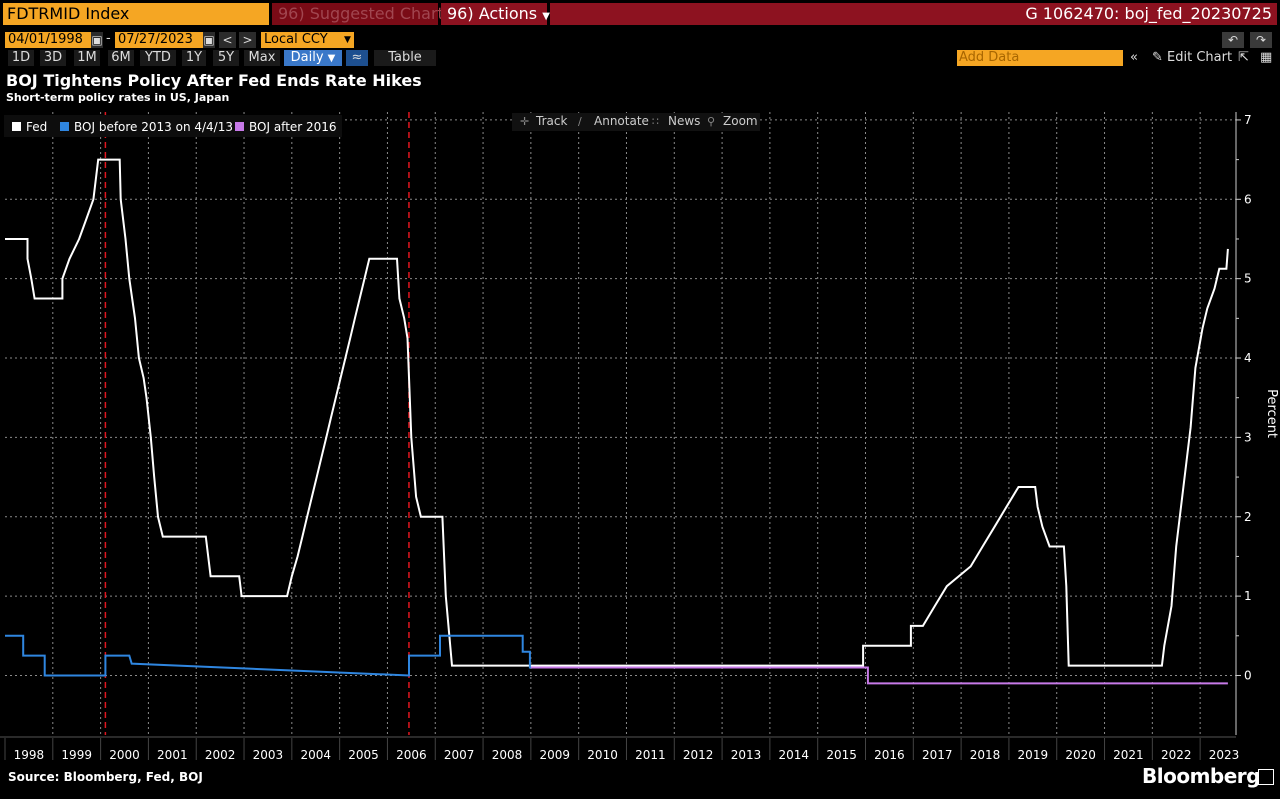 This screenshot has height=799, width=1280. I want to click on actions-icon: 96, so click(457, 13).